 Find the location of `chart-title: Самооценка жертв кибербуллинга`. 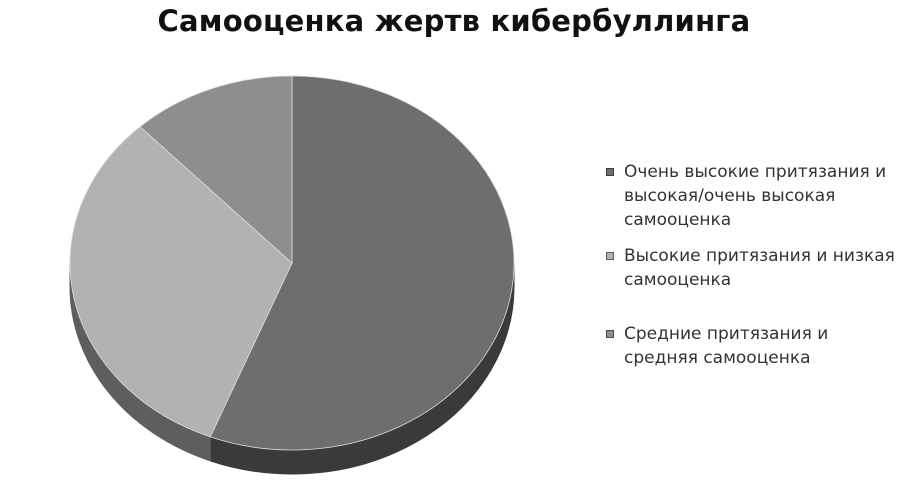

chart-title: Самооценка жертв кибербуллинга is located at coordinates (454, 21).